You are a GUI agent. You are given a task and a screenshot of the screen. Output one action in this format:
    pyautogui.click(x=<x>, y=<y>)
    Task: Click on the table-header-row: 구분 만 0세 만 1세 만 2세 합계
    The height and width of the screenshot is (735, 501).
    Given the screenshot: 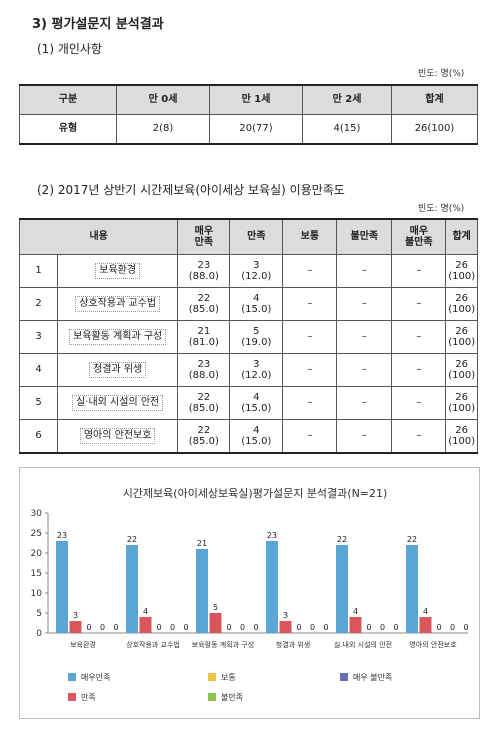 What is the action you would take?
    pyautogui.click(x=248, y=99)
    